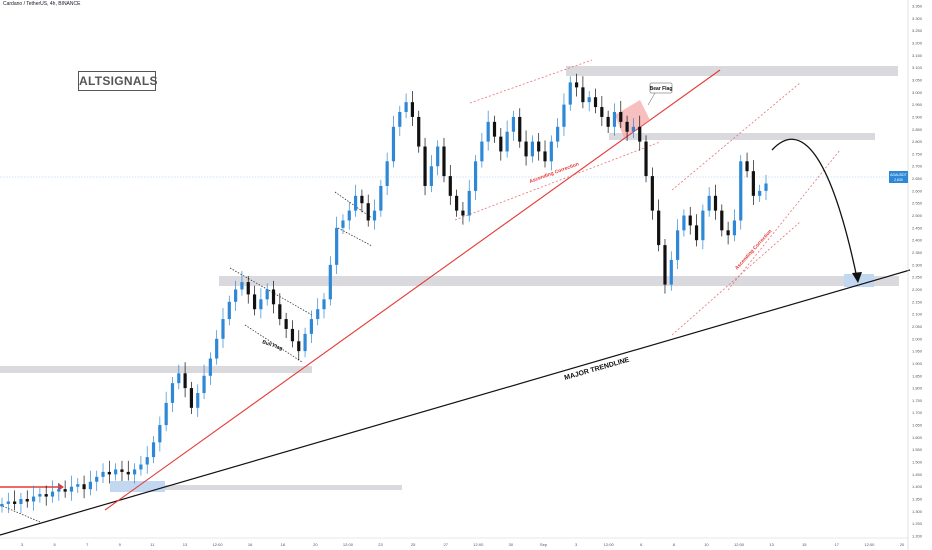  Describe the element at coordinates (917, 203) in the screenshot. I see `y-tick-label: 2.550` at that location.